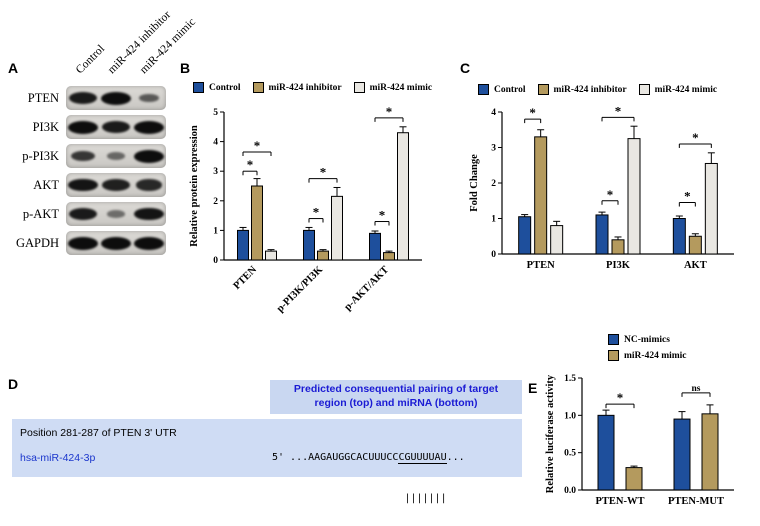 This screenshot has width=760, height=526. Describe the element at coordinates (90, 59) in the screenshot. I see `lane-label: Control` at that location.